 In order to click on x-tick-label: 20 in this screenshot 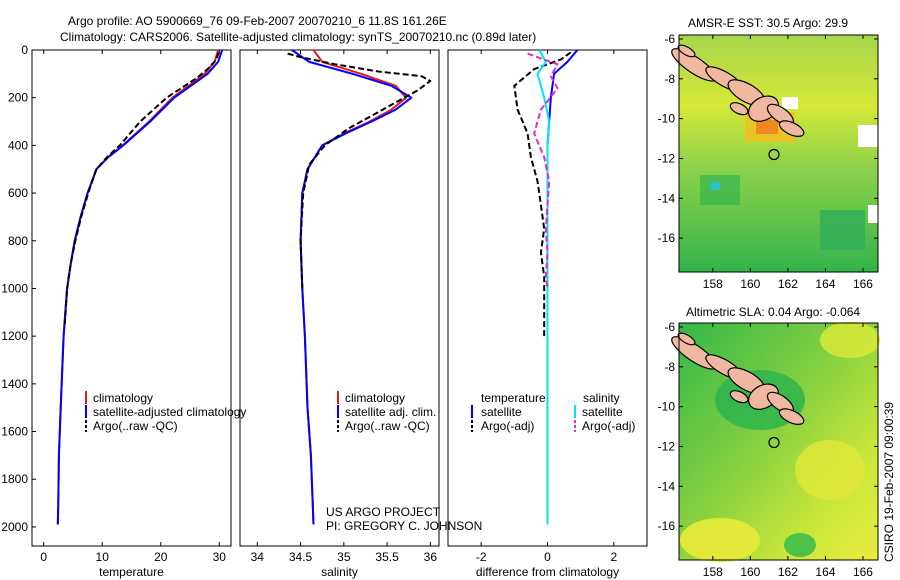, I will do `click(161, 557)`.